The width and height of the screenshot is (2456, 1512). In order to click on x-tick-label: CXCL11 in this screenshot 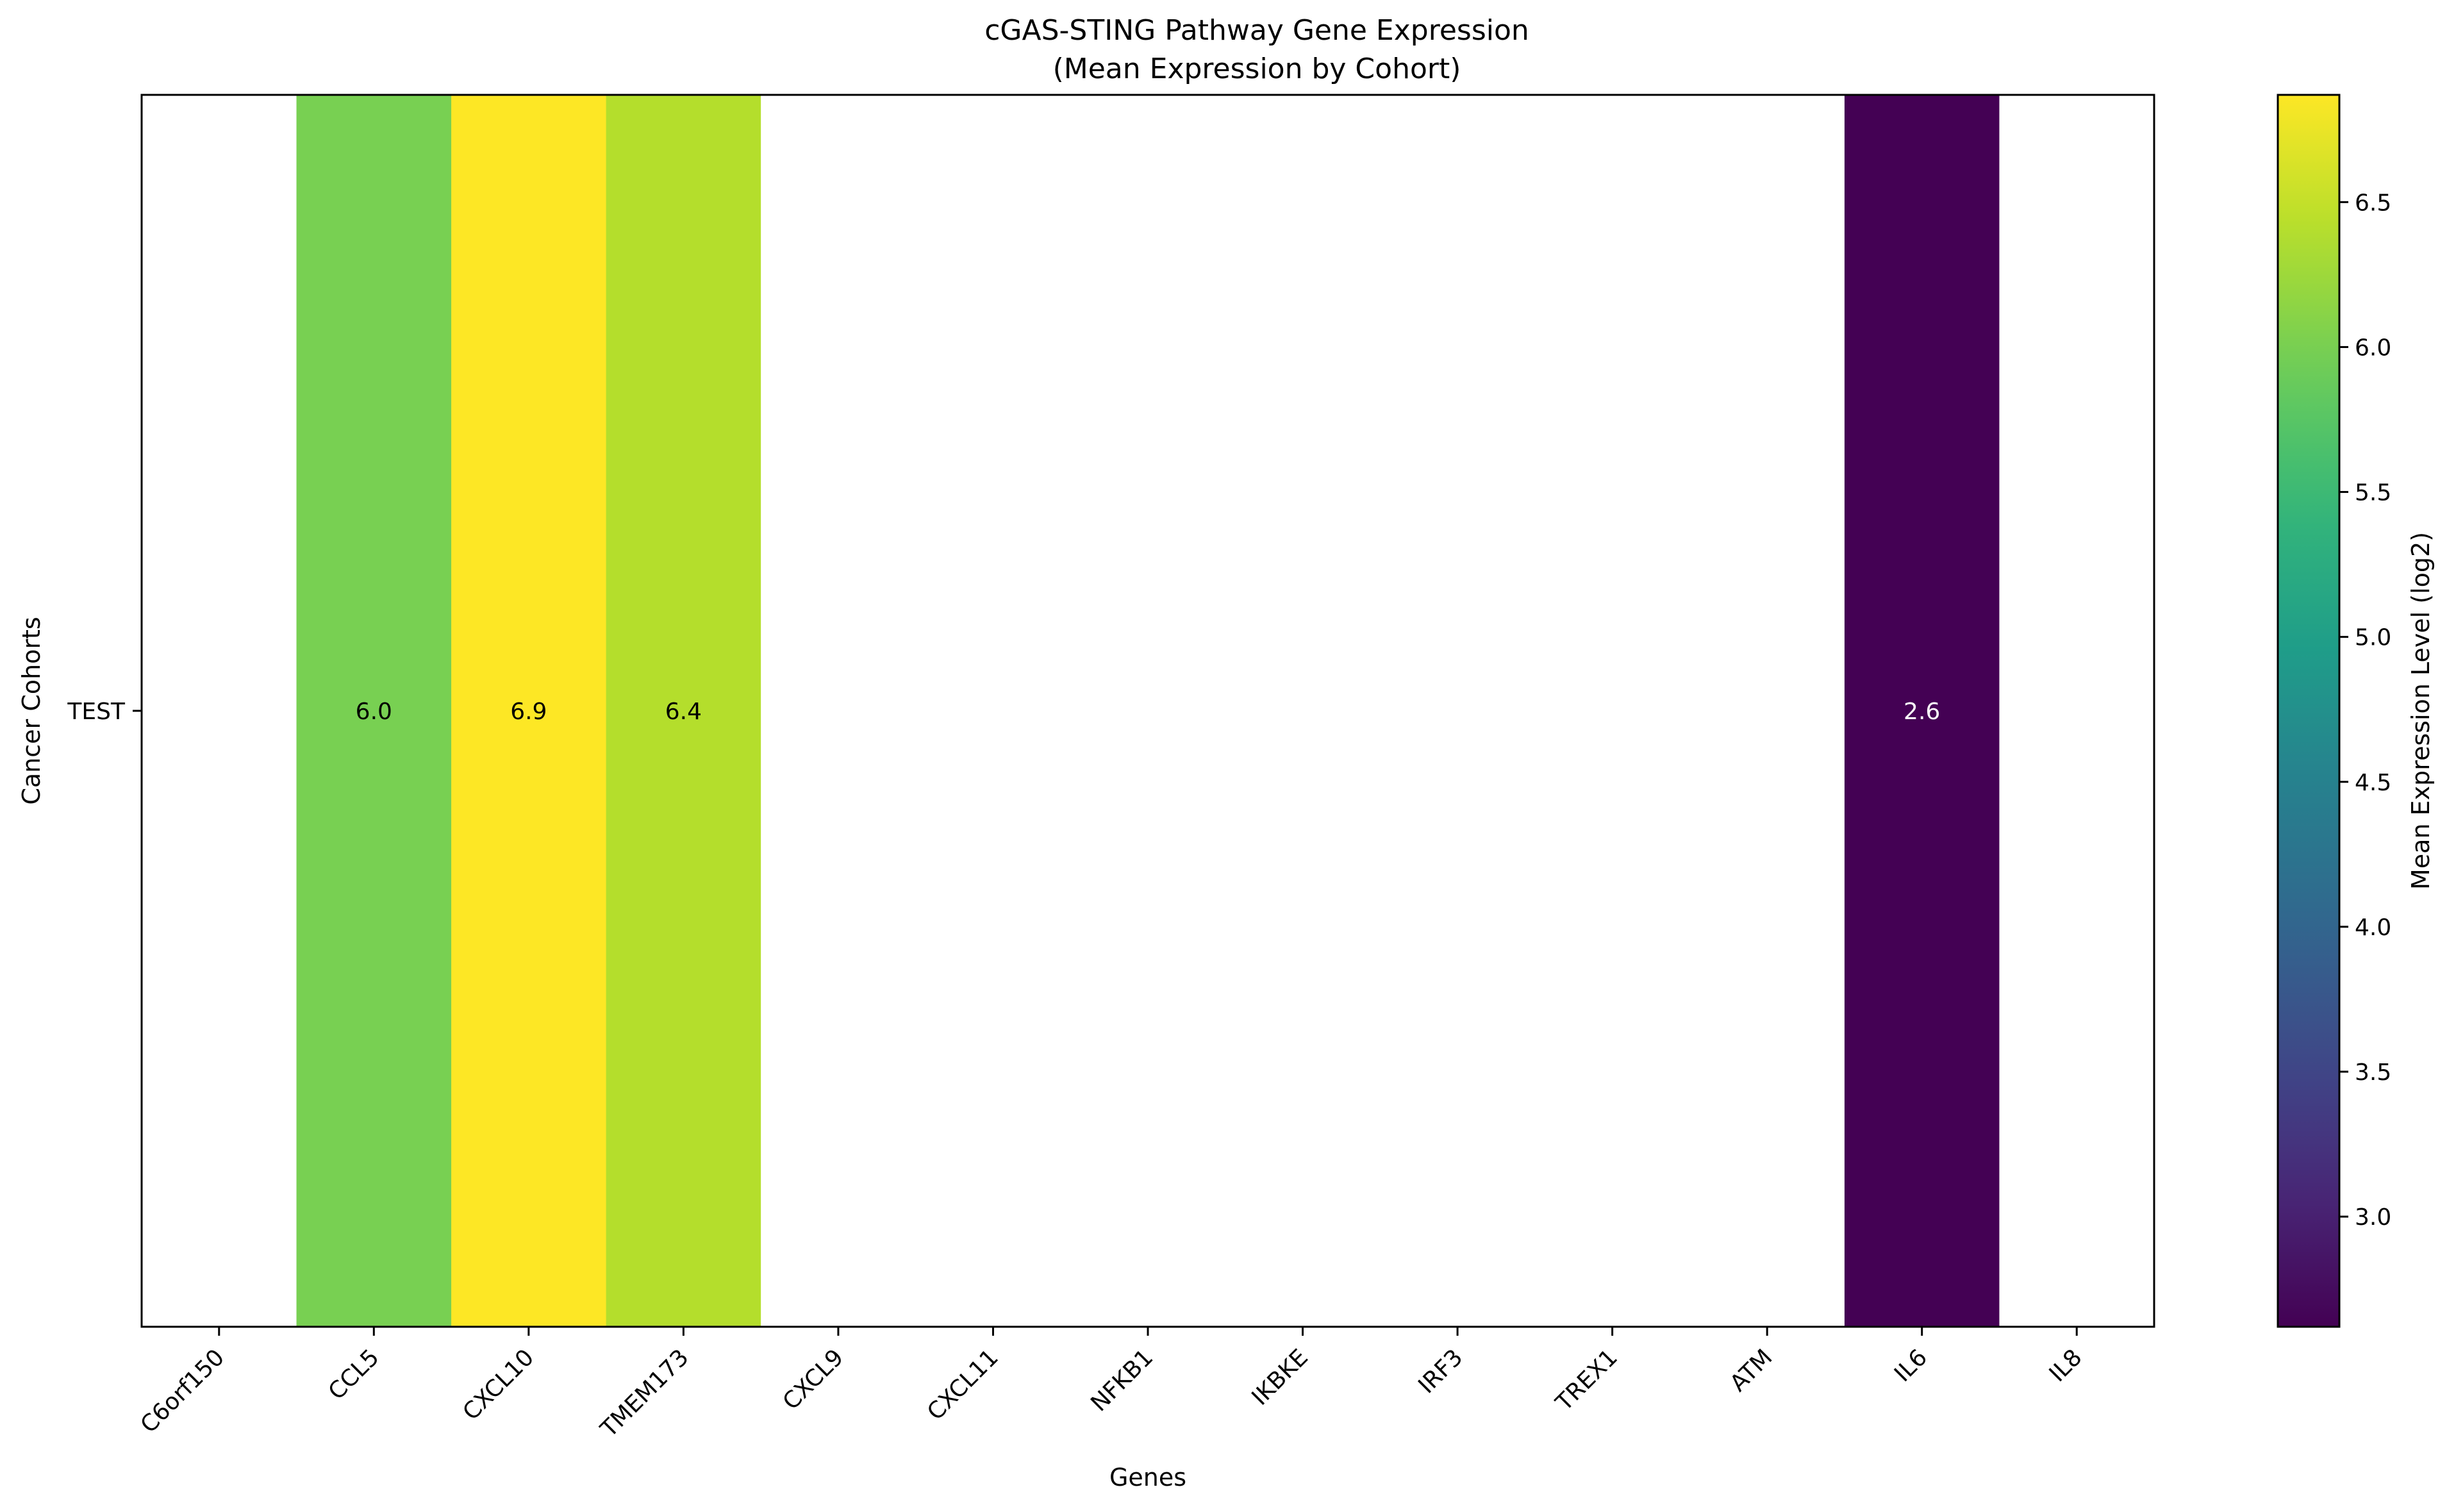, I will do `click(963, 1384)`.